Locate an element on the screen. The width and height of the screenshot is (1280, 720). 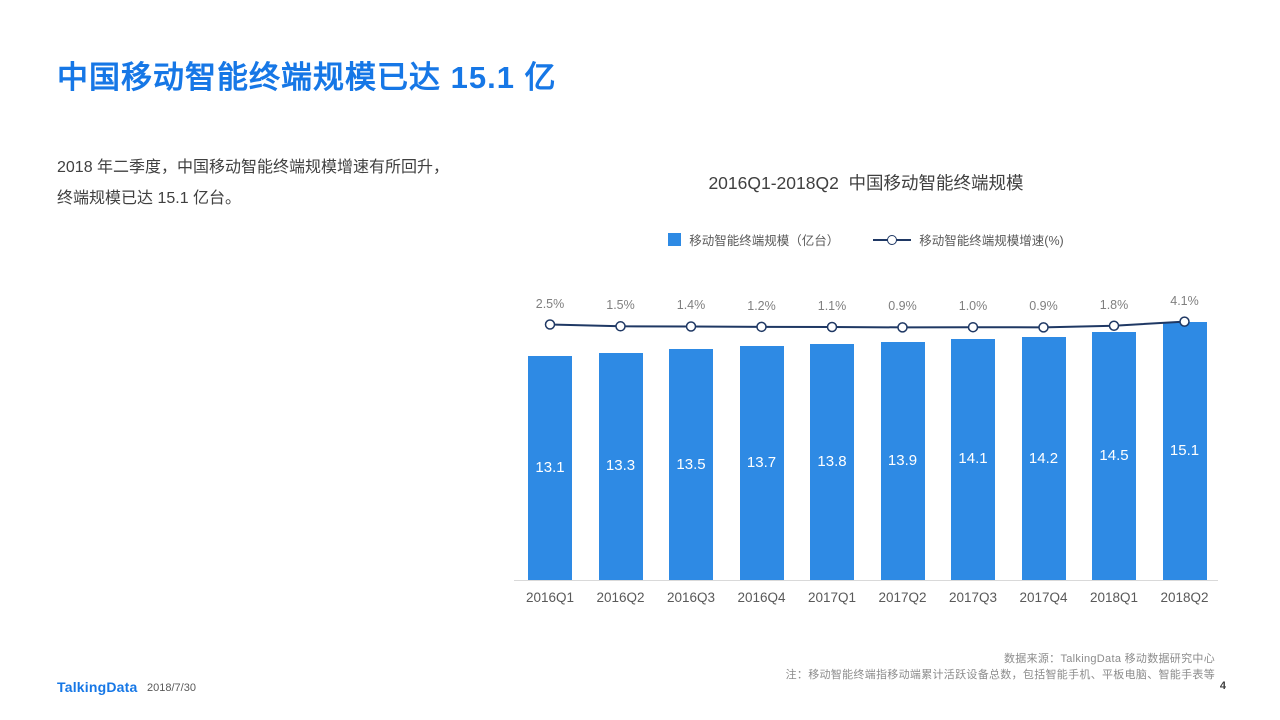
growth-value-label: 1.5% is located at coordinates (620, 305).